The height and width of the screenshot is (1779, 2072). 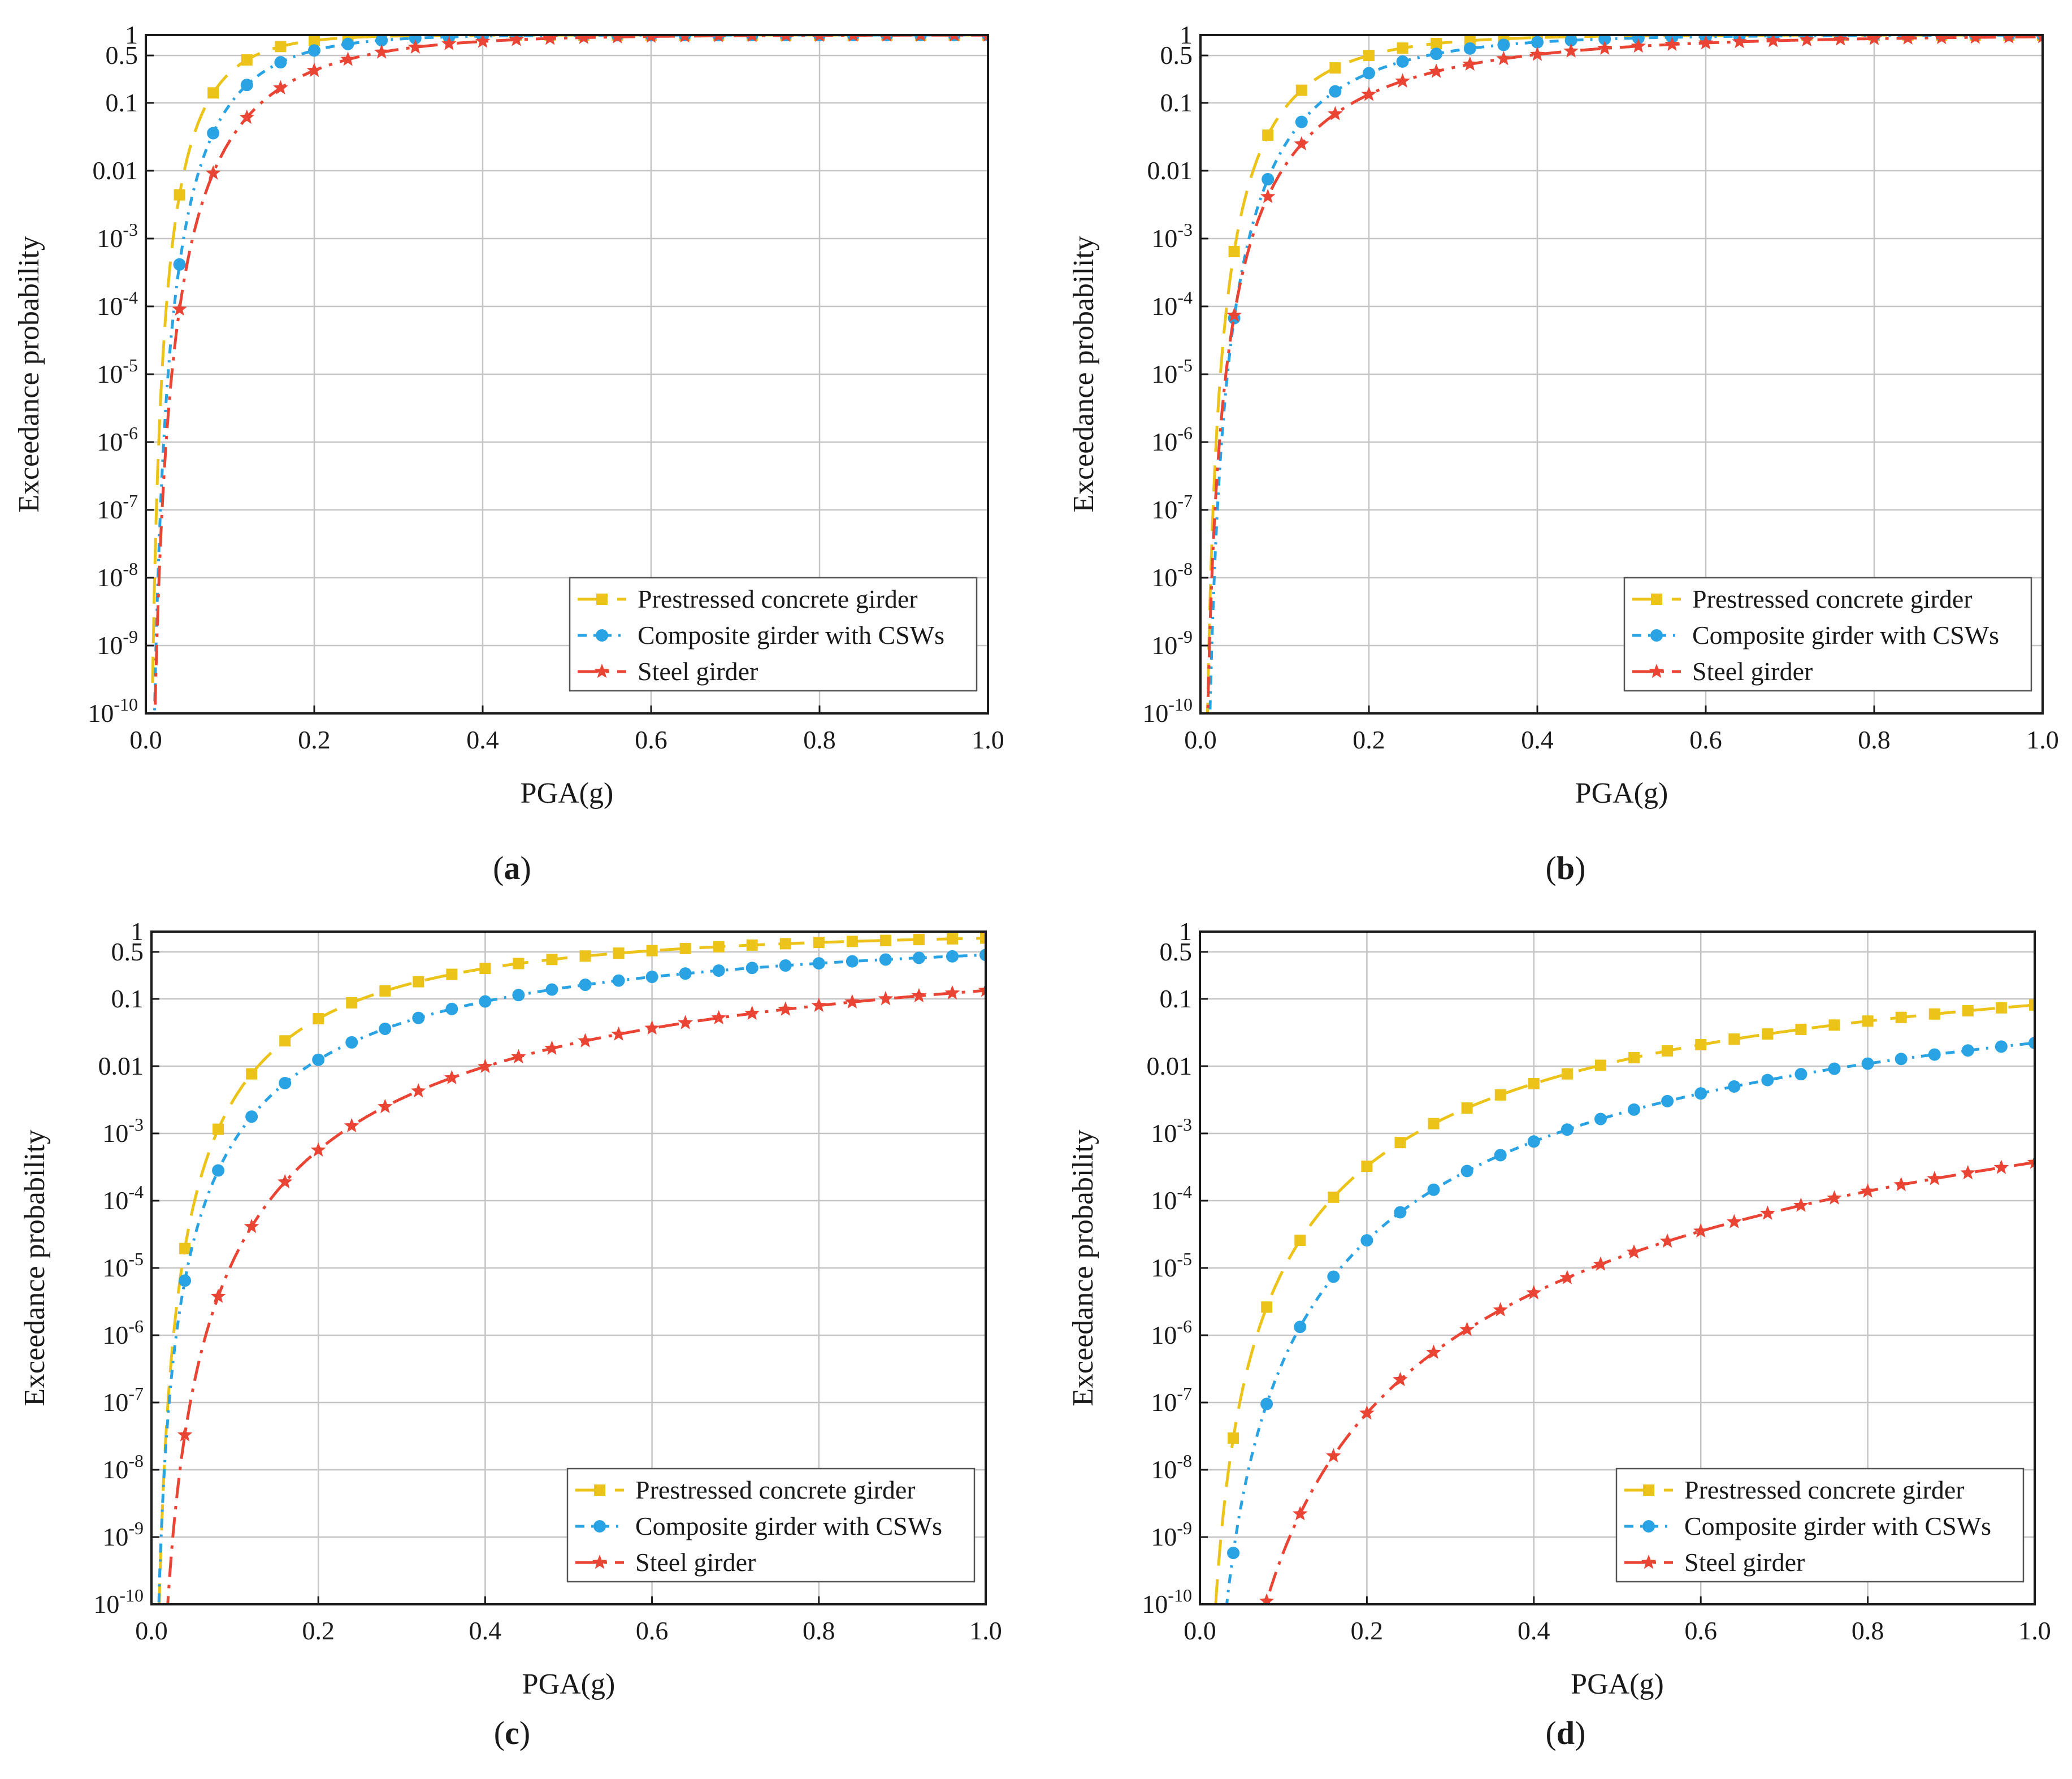 I want to click on y-tick-label: 10⁻⁷, so click(x=1172, y=507).